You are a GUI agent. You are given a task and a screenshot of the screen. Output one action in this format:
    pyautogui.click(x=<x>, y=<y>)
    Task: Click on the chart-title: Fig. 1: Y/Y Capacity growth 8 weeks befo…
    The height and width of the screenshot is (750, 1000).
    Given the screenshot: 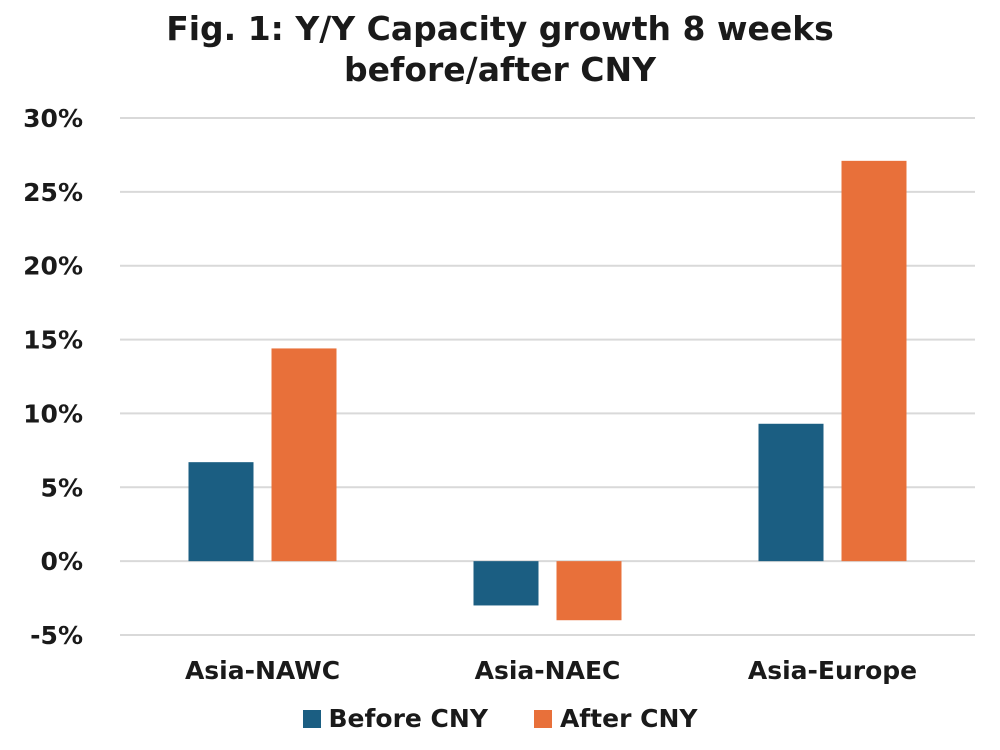 What is the action you would take?
    pyautogui.click(x=500, y=49)
    